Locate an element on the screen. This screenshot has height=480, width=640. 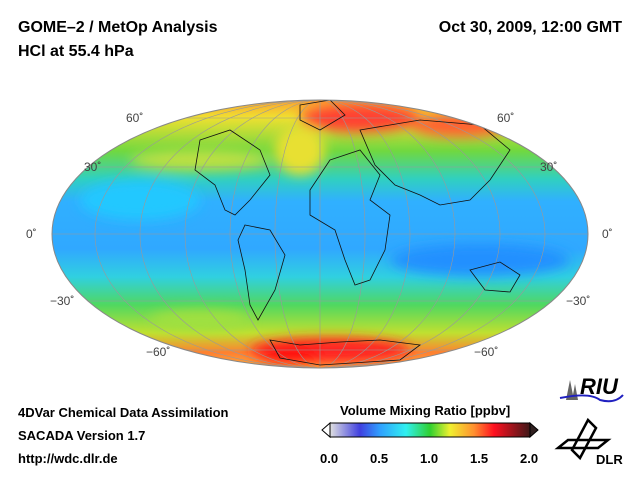
lat-label-30s-right: −30˚ is located at coordinates (578, 301).